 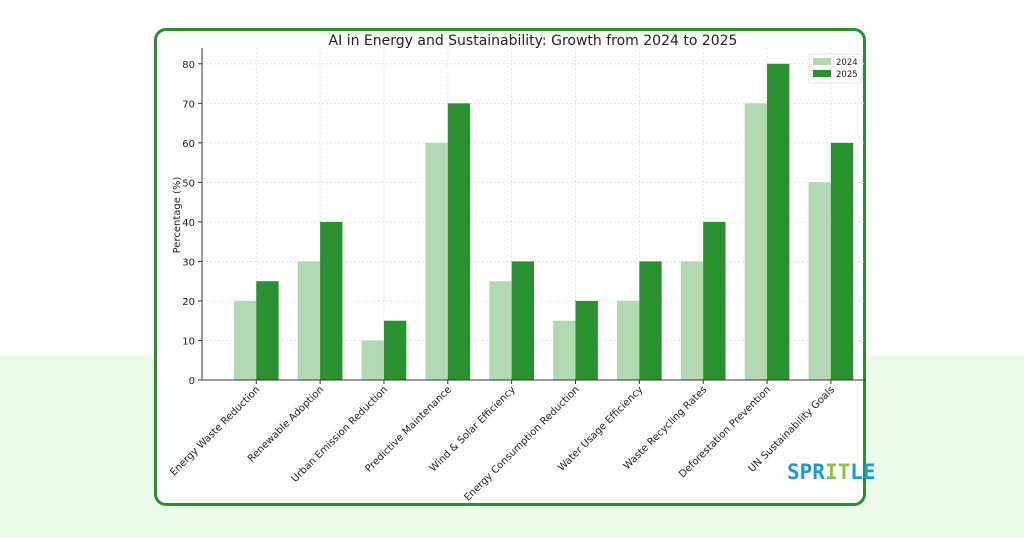 What do you see at coordinates (188, 262) in the screenshot?
I see `y-tick-label: 30` at bounding box center [188, 262].